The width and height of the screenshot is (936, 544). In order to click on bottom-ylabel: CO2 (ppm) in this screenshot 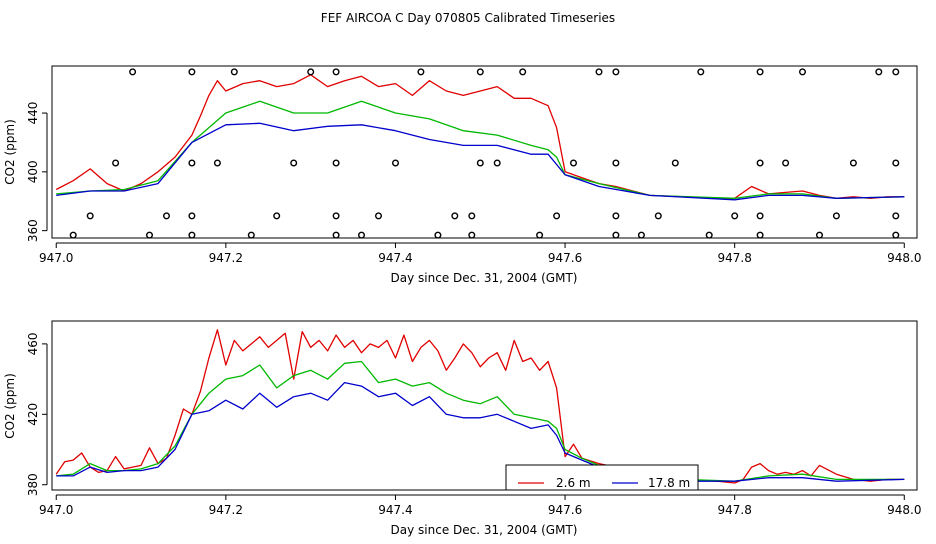, I will do `click(10, 406)`.